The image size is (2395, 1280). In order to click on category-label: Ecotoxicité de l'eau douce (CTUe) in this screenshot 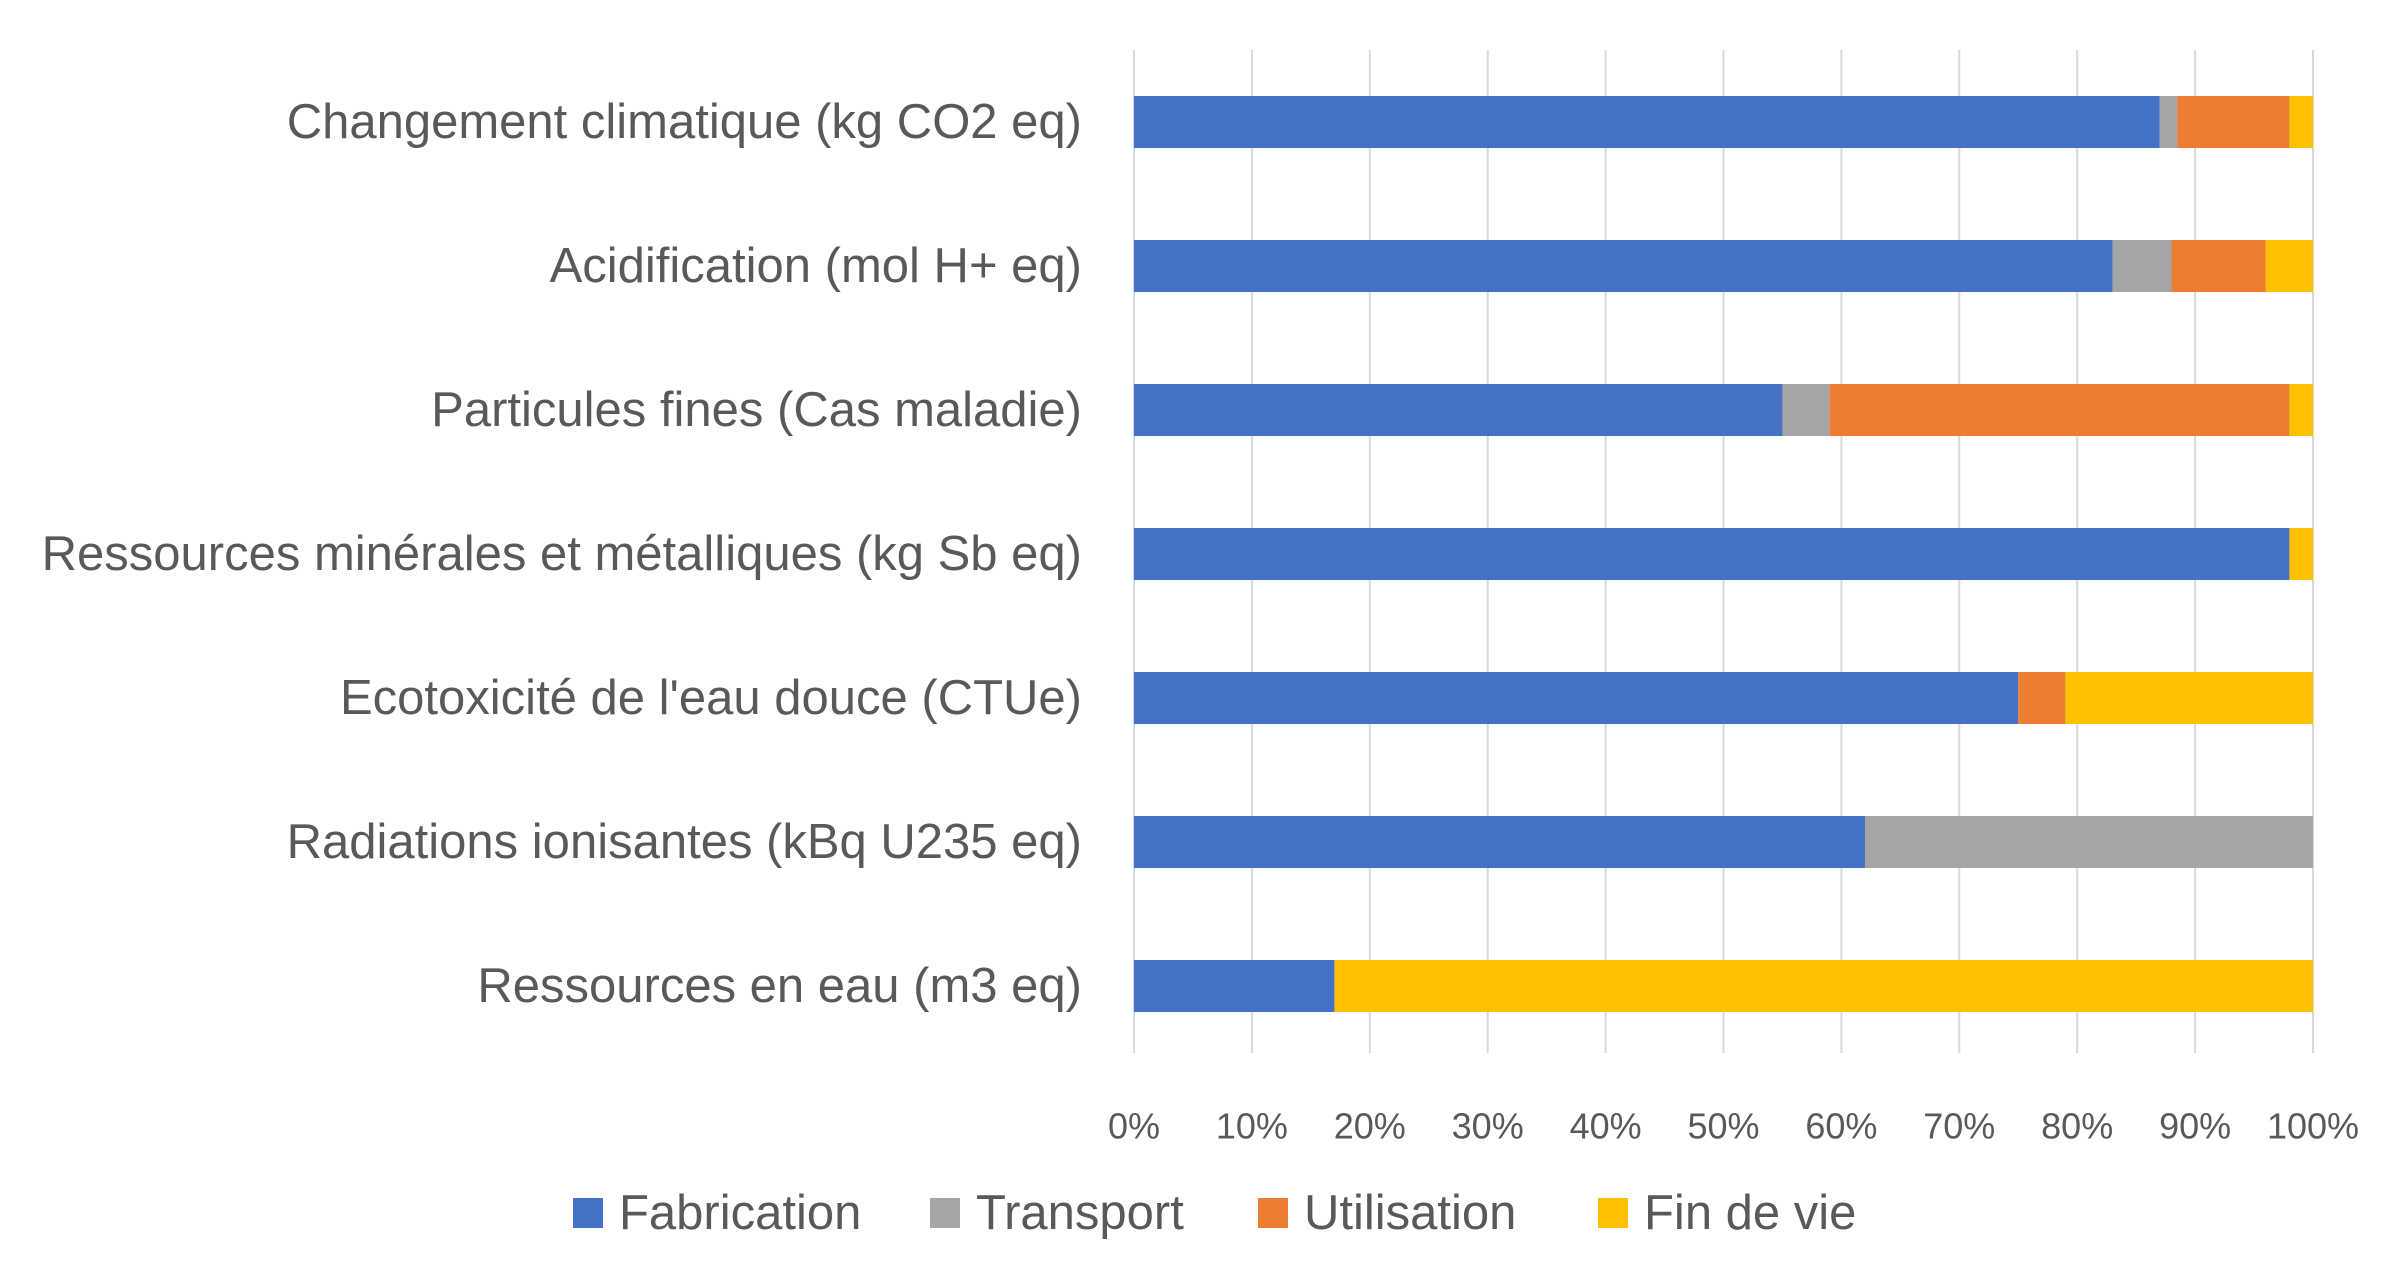, I will do `click(711, 698)`.